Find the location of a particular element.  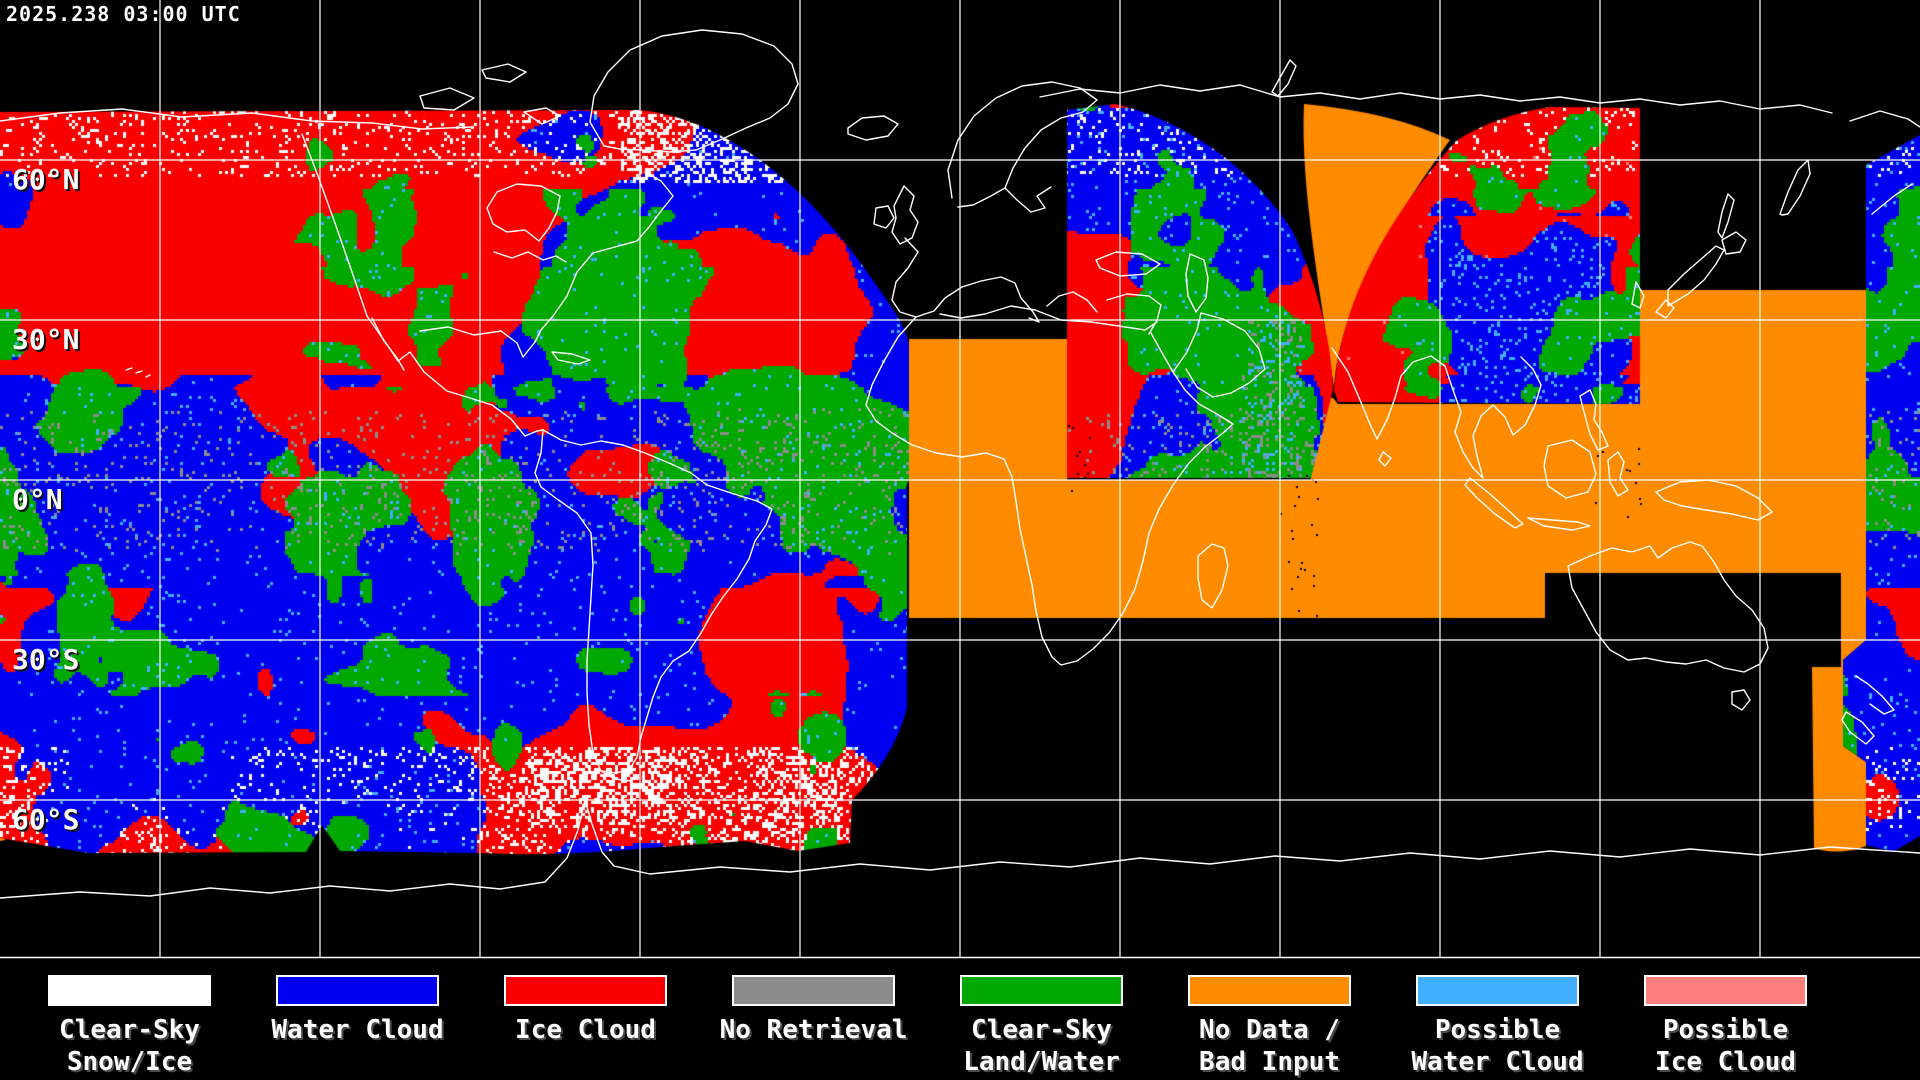

latitude-label: 60°S is located at coordinates (46, 819).